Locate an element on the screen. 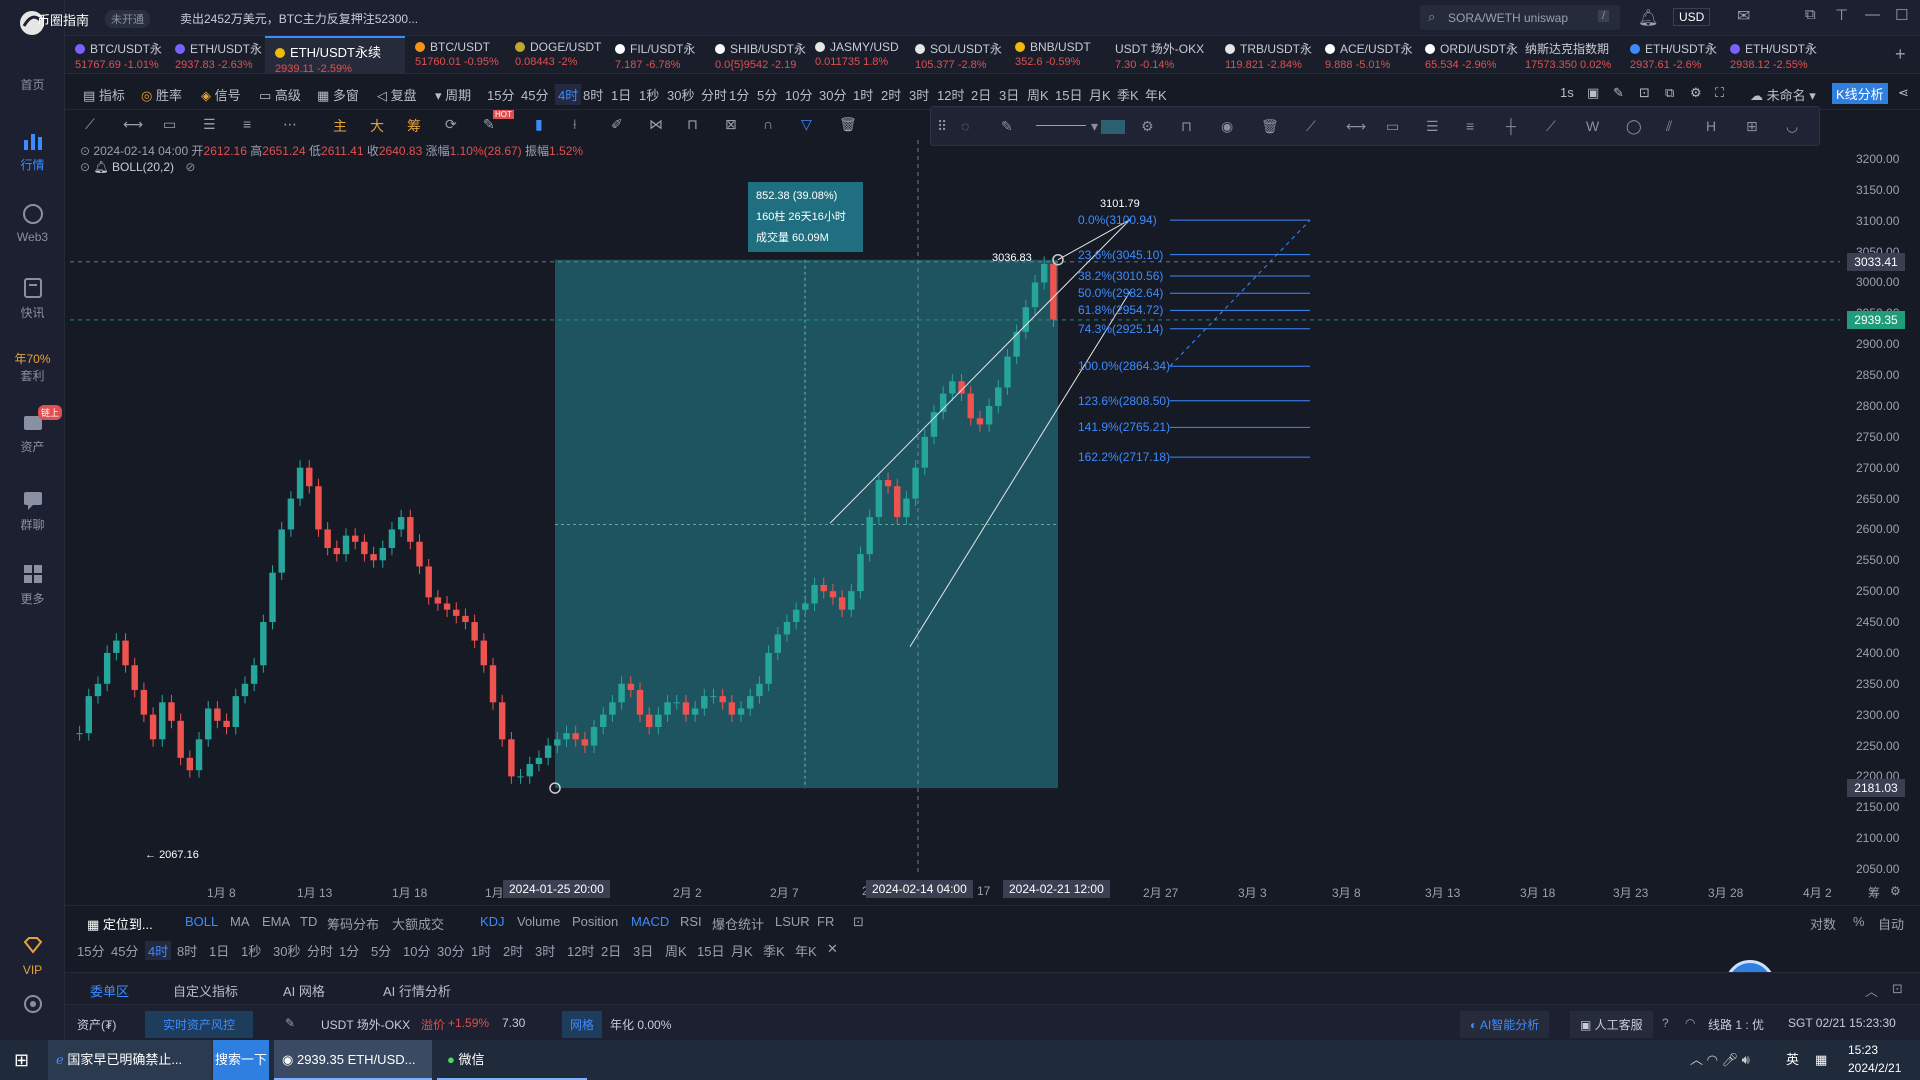 This screenshot has height=1080, width=1920. vip-button: VIP is located at coordinates (32, 956).